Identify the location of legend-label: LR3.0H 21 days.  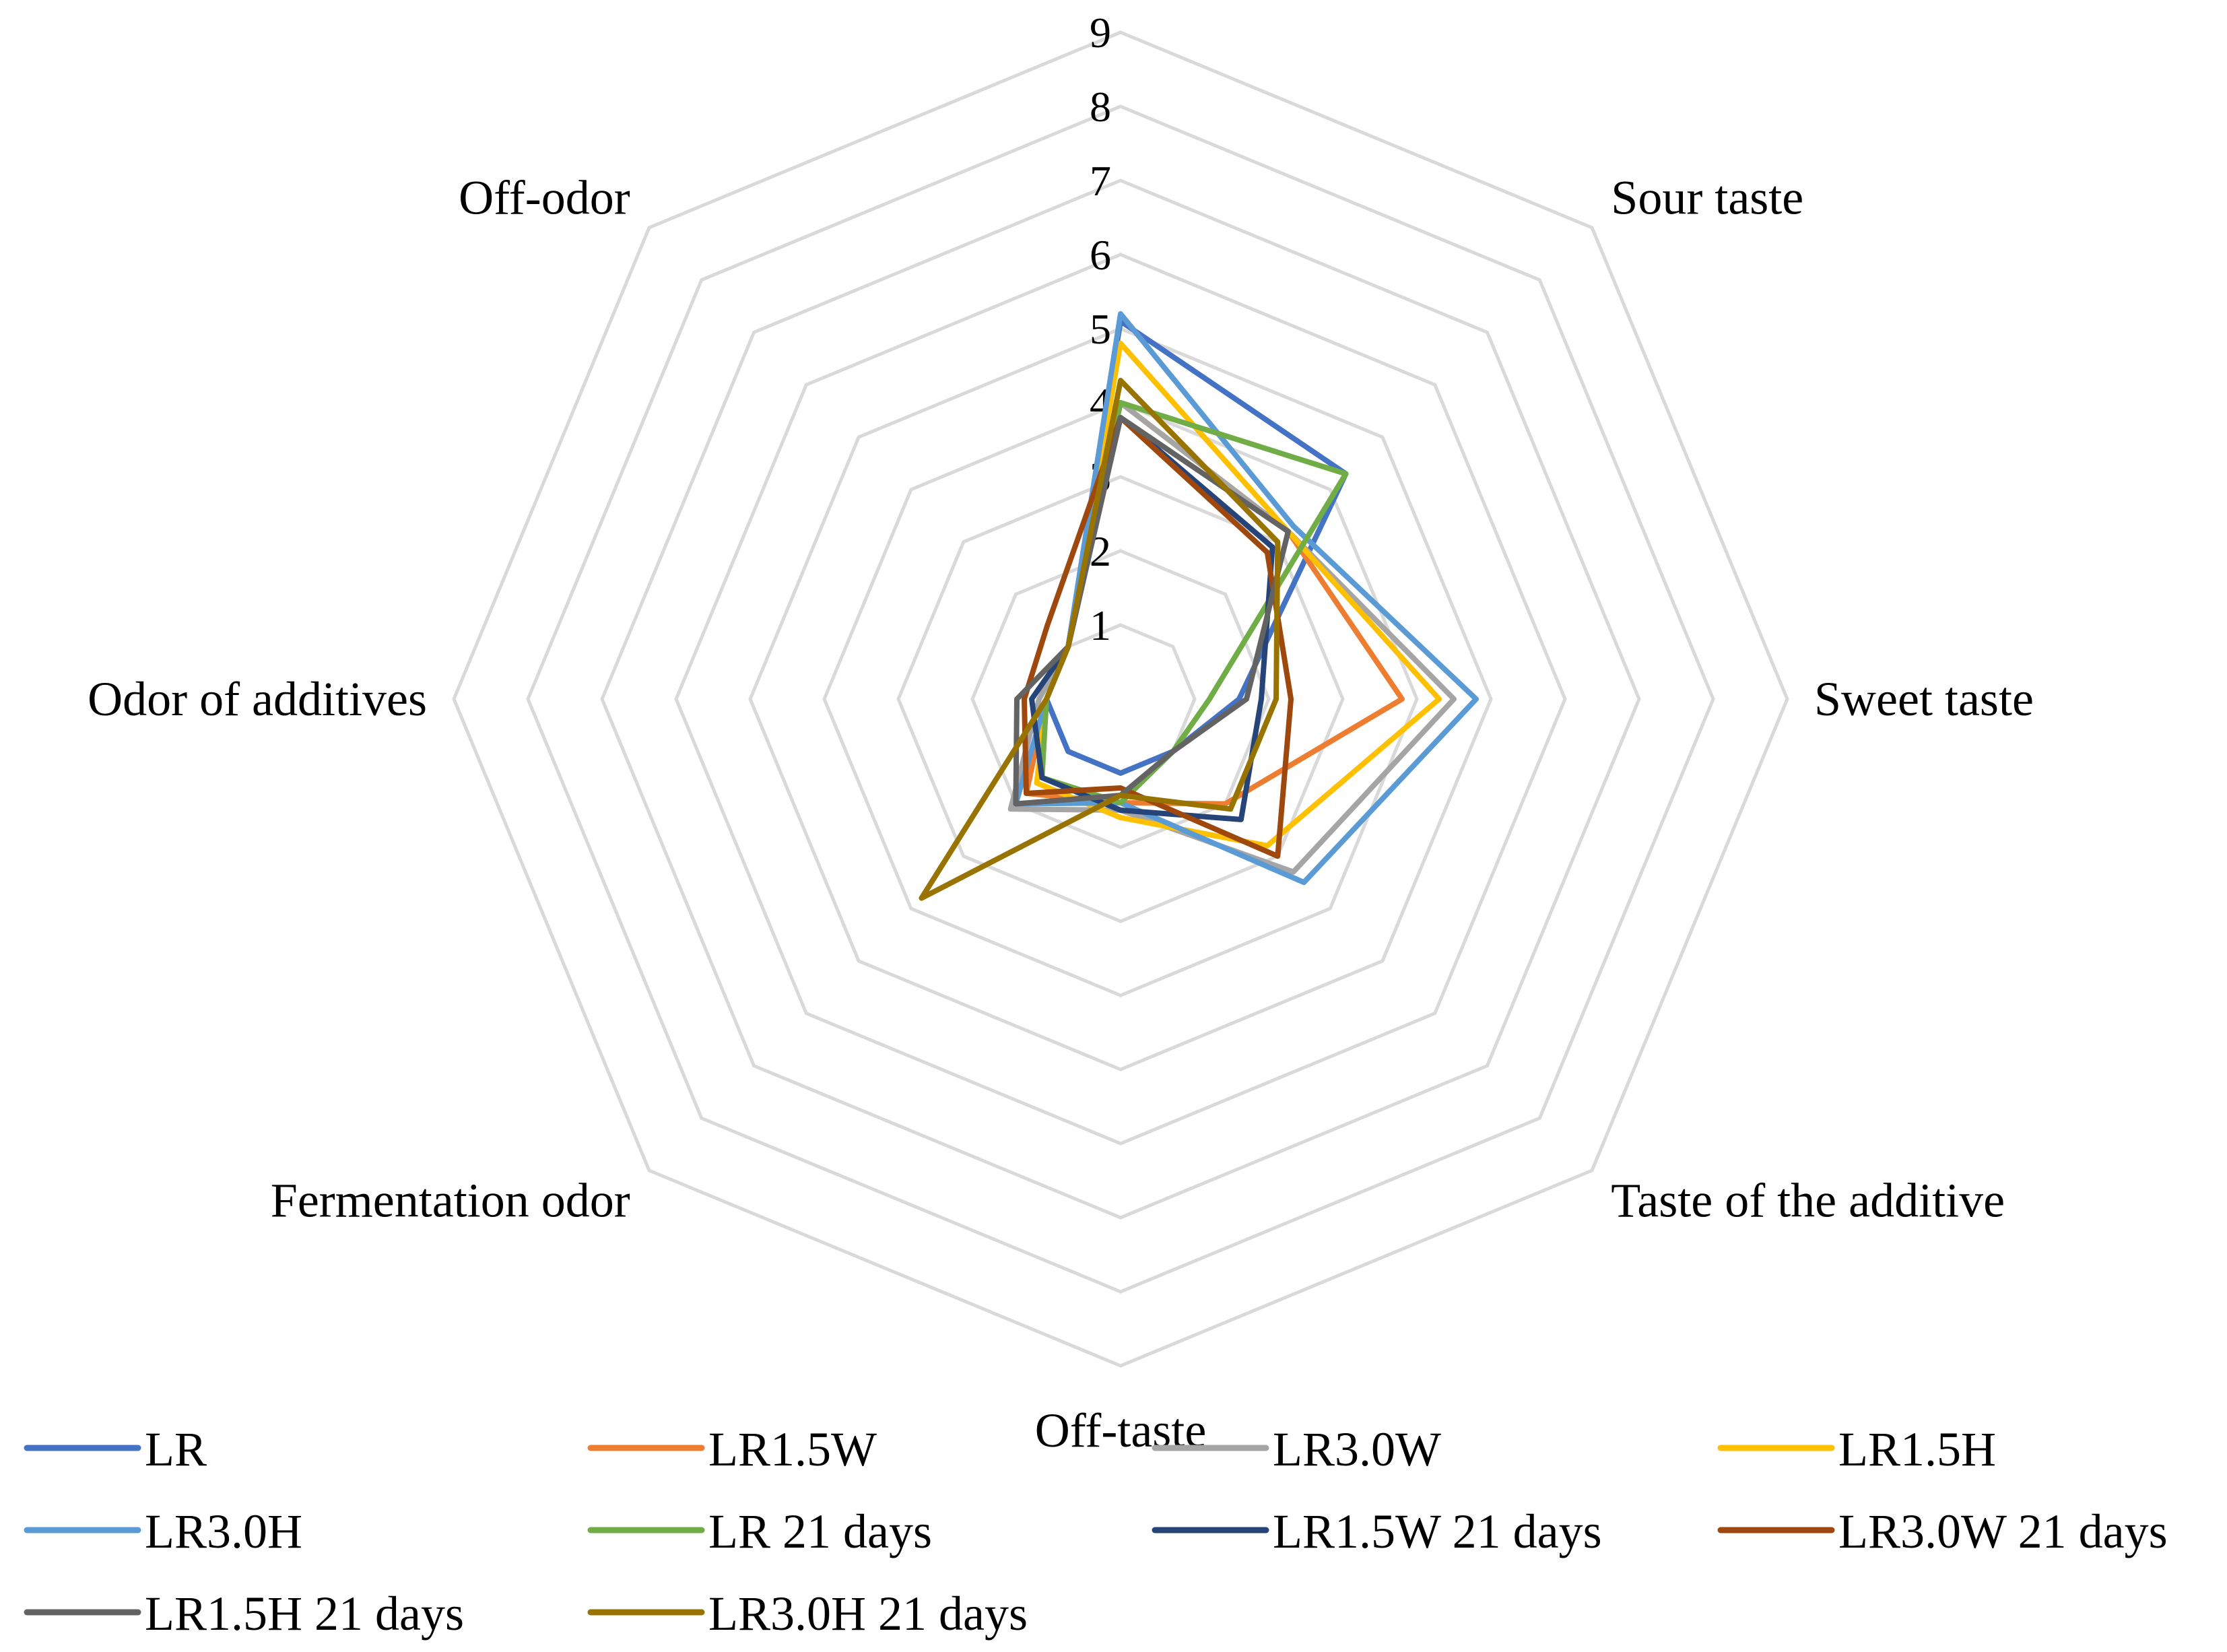
(868, 1614).